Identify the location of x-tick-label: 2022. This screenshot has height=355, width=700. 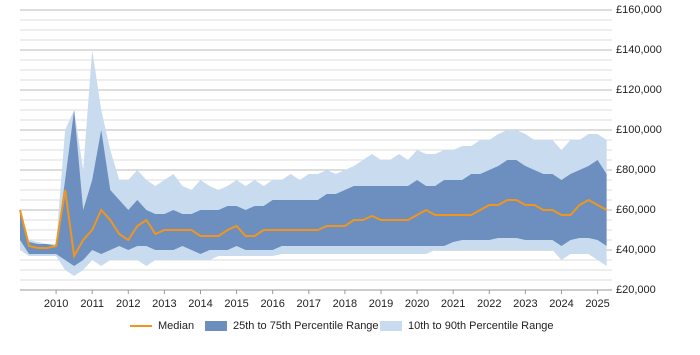
(489, 304).